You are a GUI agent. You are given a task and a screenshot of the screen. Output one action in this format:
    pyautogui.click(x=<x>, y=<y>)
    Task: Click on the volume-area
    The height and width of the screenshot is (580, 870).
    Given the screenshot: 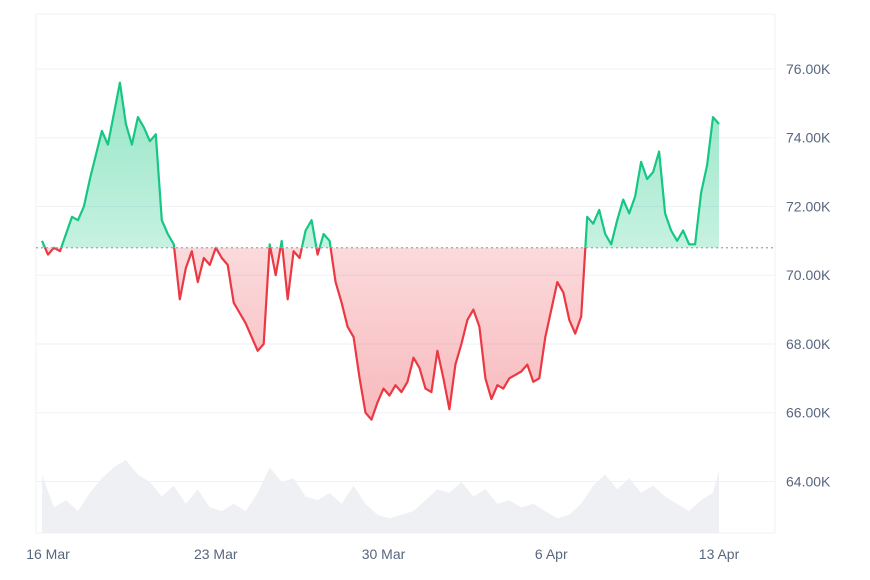 What is the action you would take?
    pyautogui.click(x=380, y=496)
    